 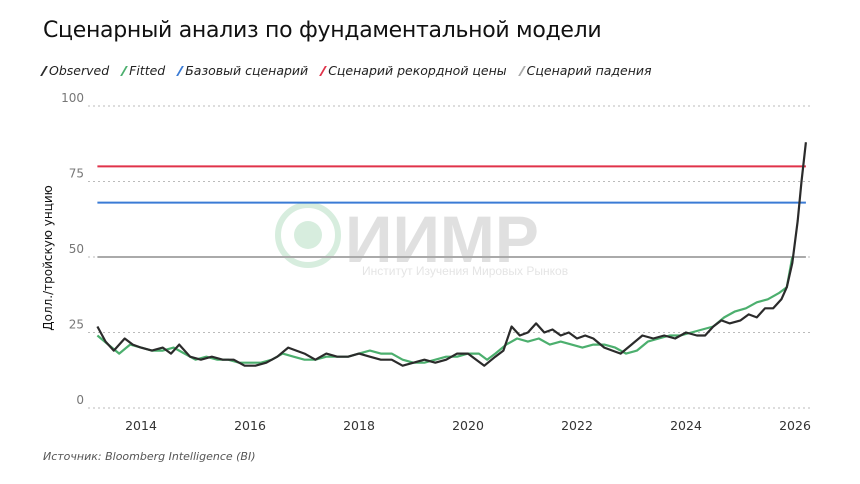 I want to click on y-tick-label: 25, so click(x=76, y=325).